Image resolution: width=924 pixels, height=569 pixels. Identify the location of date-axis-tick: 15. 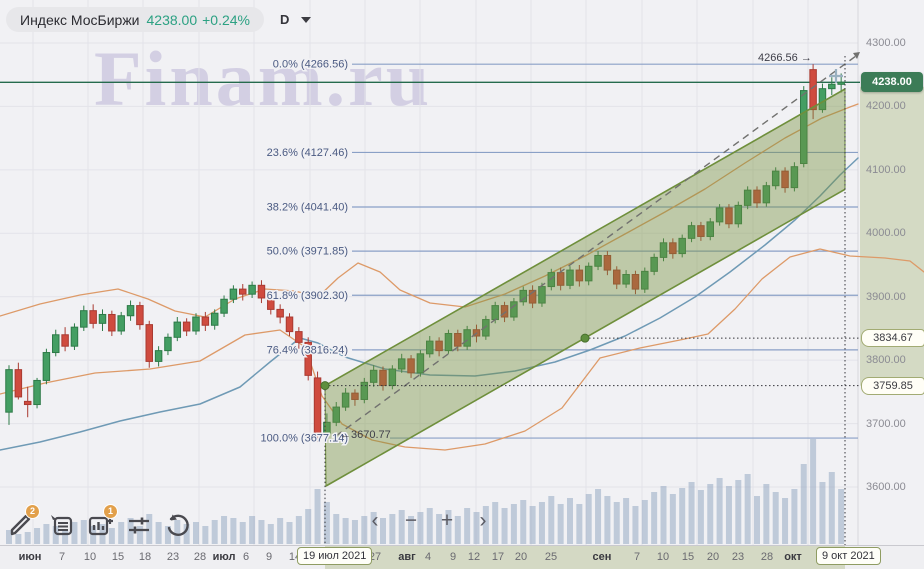
(688, 557).